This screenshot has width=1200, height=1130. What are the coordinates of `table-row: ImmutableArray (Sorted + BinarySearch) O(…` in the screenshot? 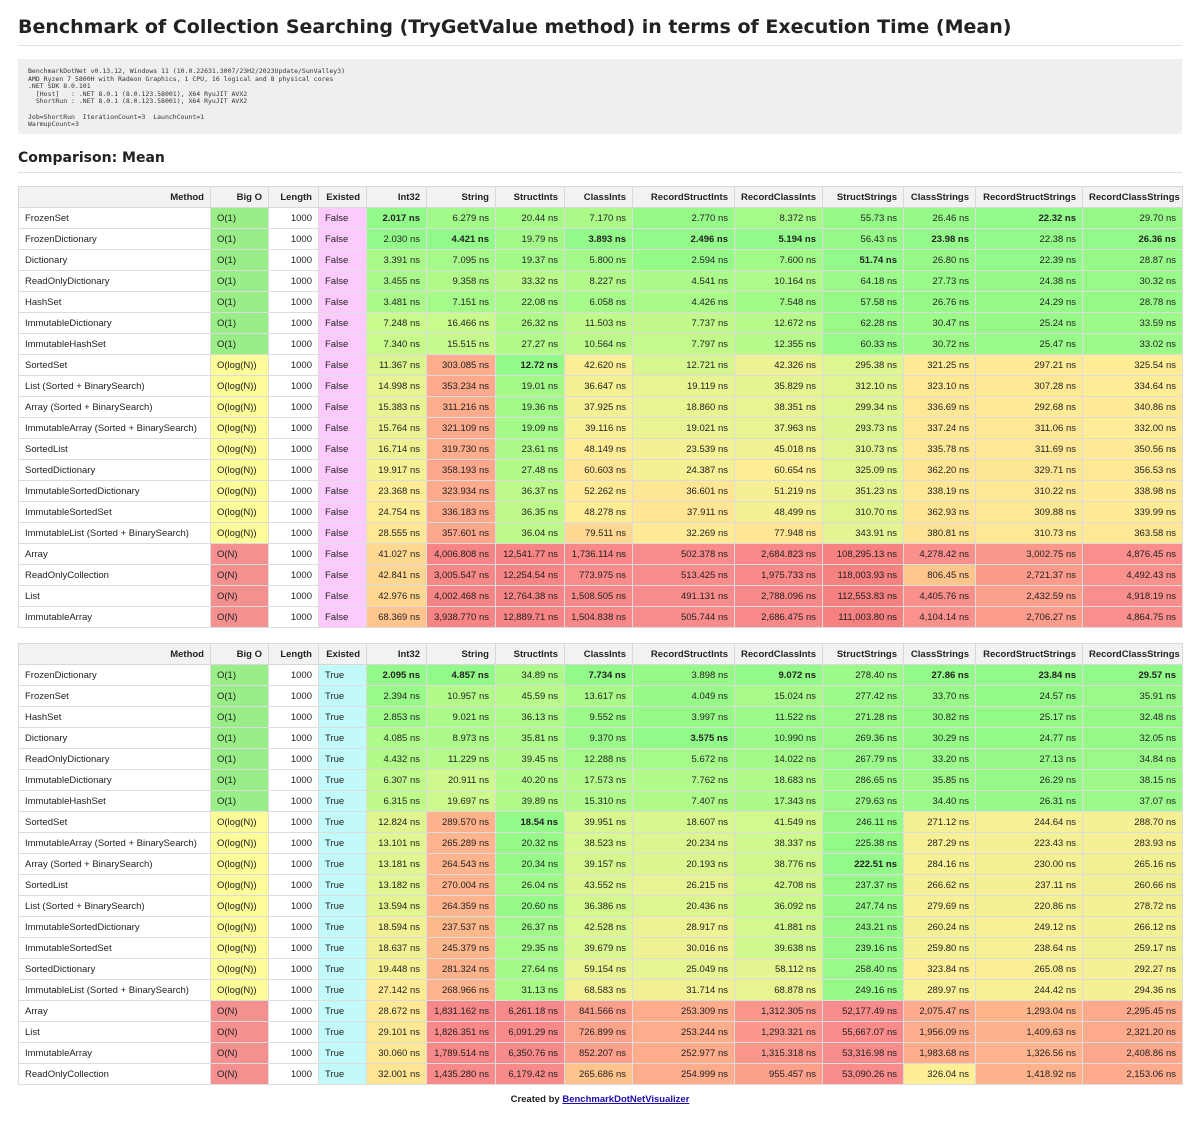 It's located at (600, 428).